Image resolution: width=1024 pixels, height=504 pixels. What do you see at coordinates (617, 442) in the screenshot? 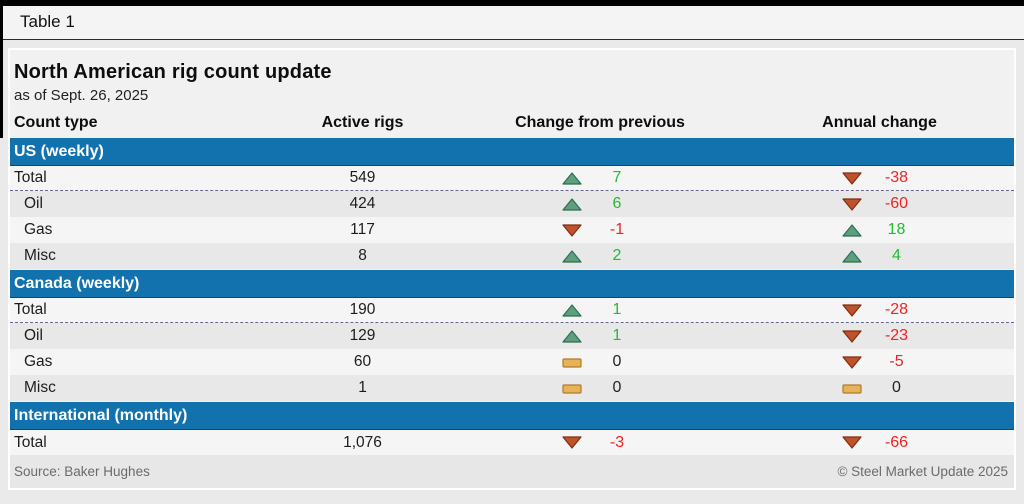
I see `change-from-previous-value: -3` at bounding box center [617, 442].